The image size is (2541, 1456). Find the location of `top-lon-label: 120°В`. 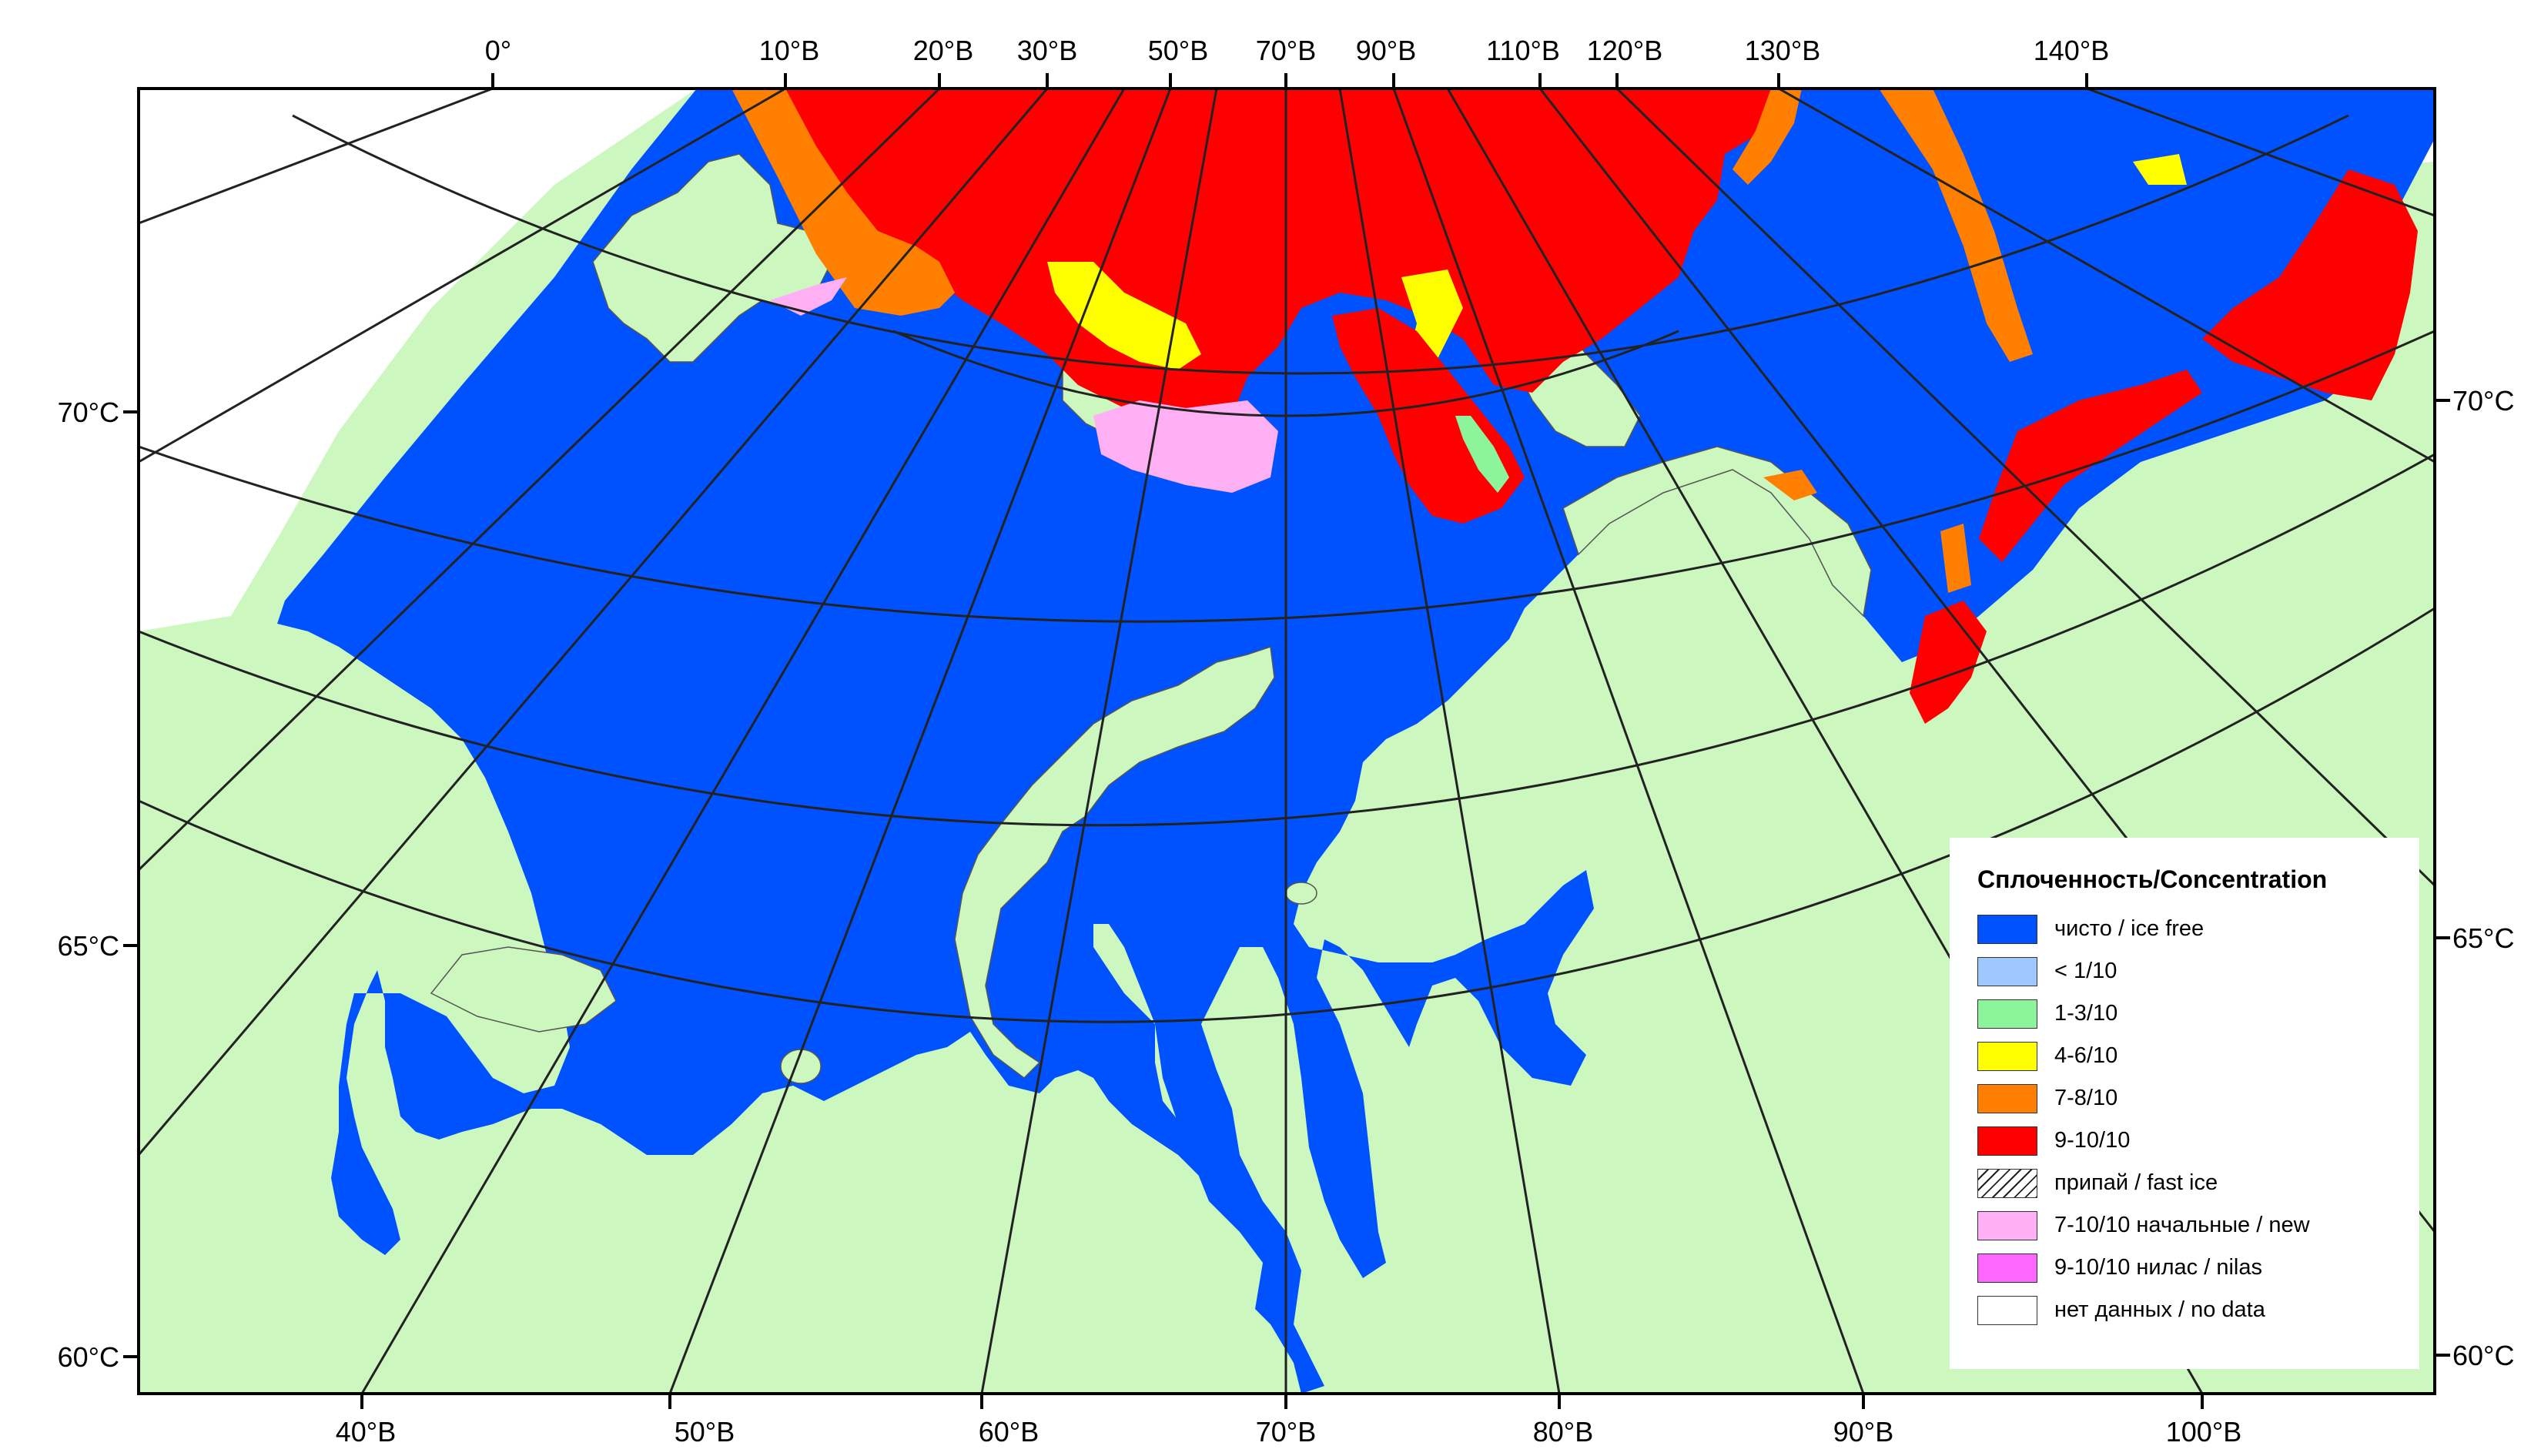

top-lon-label: 120°В is located at coordinates (1624, 51).